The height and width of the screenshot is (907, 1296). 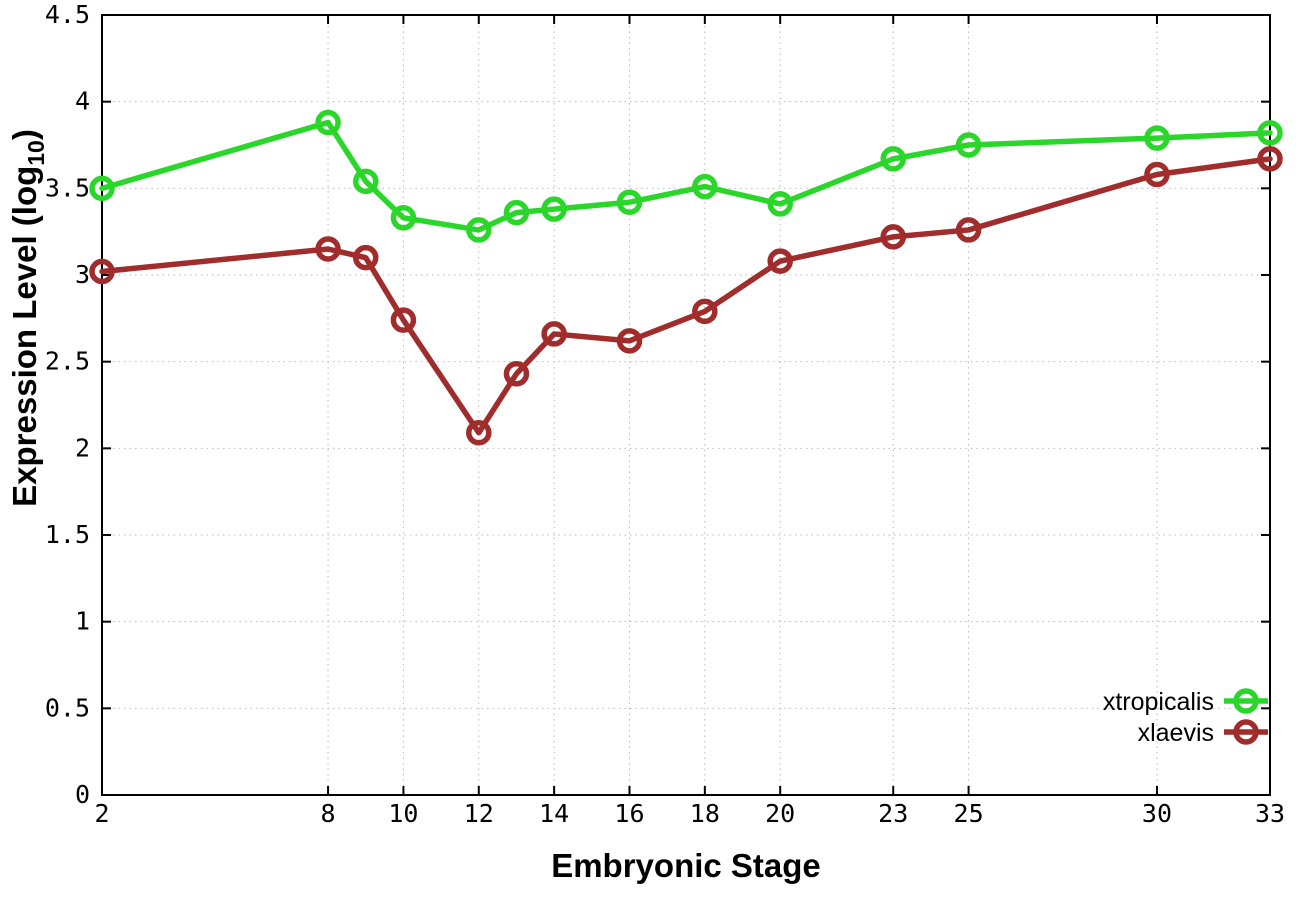 What do you see at coordinates (893, 813) in the screenshot?
I see `x-tick-label: 23` at bounding box center [893, 813].